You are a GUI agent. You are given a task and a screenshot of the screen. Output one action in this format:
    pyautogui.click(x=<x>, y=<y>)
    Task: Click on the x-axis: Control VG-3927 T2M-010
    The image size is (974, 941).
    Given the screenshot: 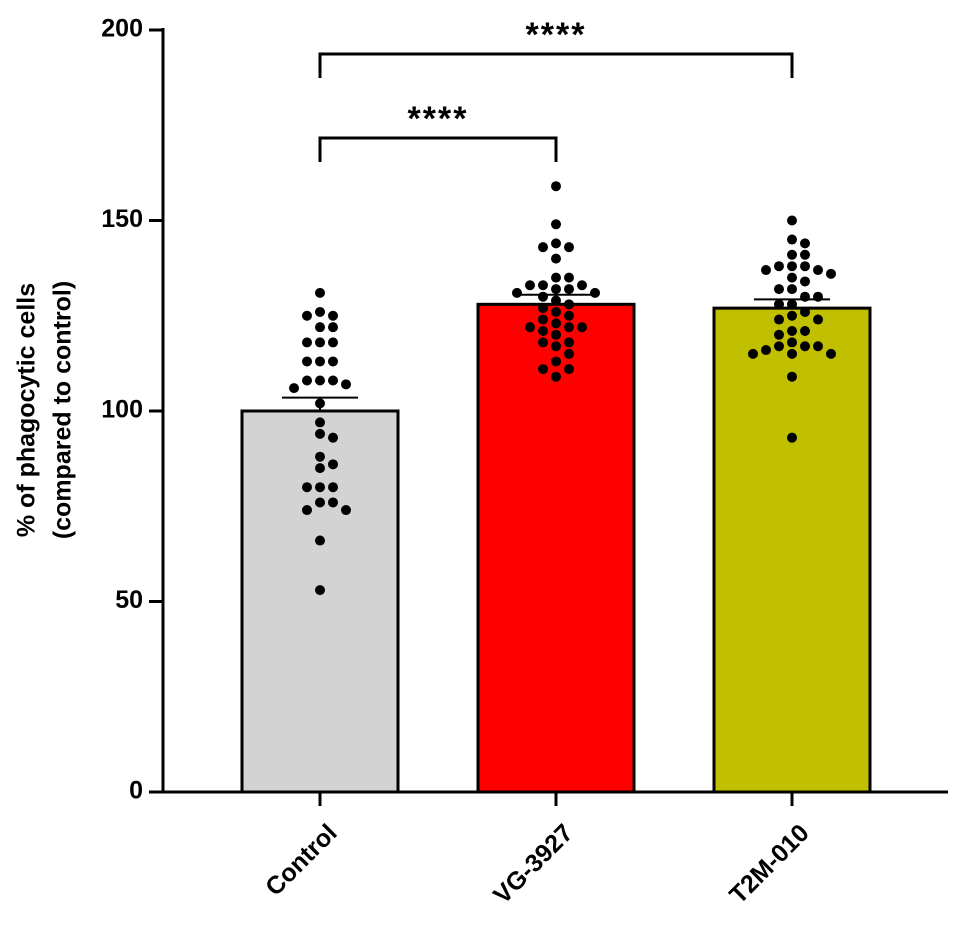 What is the action you would take?
    pyautogui.click(x=554, y=850)
    